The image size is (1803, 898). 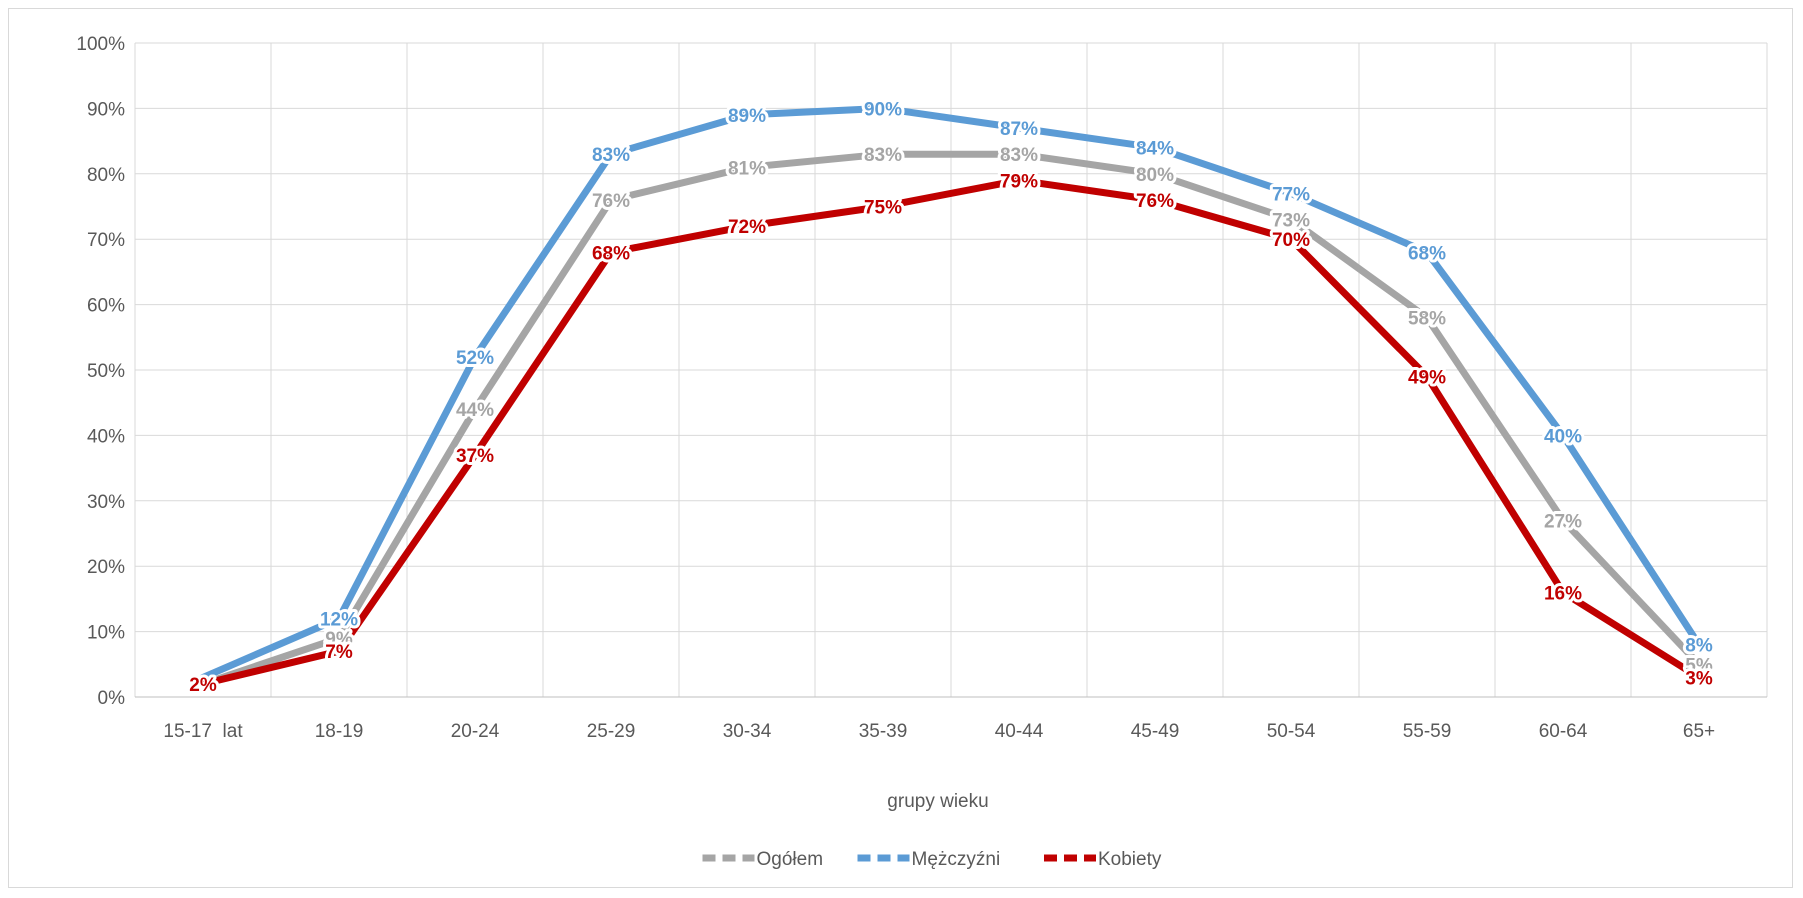 I want to click on data-label: 49%, so click(x=1427, y=378).